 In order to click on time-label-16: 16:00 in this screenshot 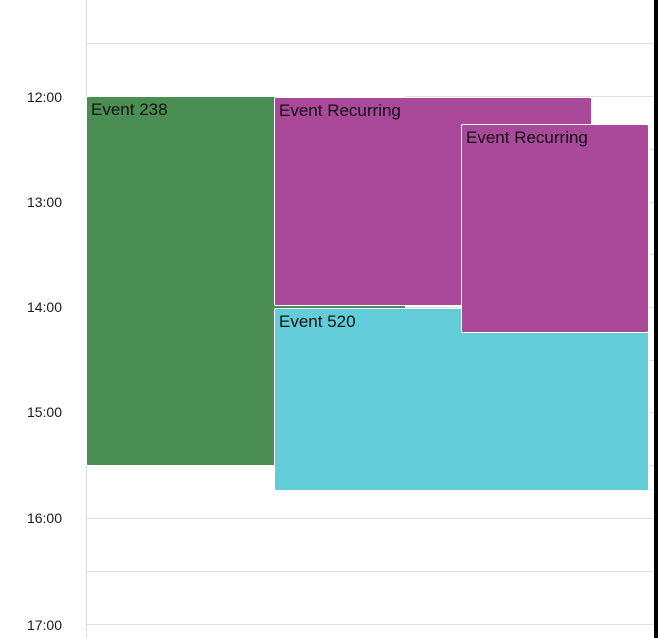, I will do `click(44, 518)`.